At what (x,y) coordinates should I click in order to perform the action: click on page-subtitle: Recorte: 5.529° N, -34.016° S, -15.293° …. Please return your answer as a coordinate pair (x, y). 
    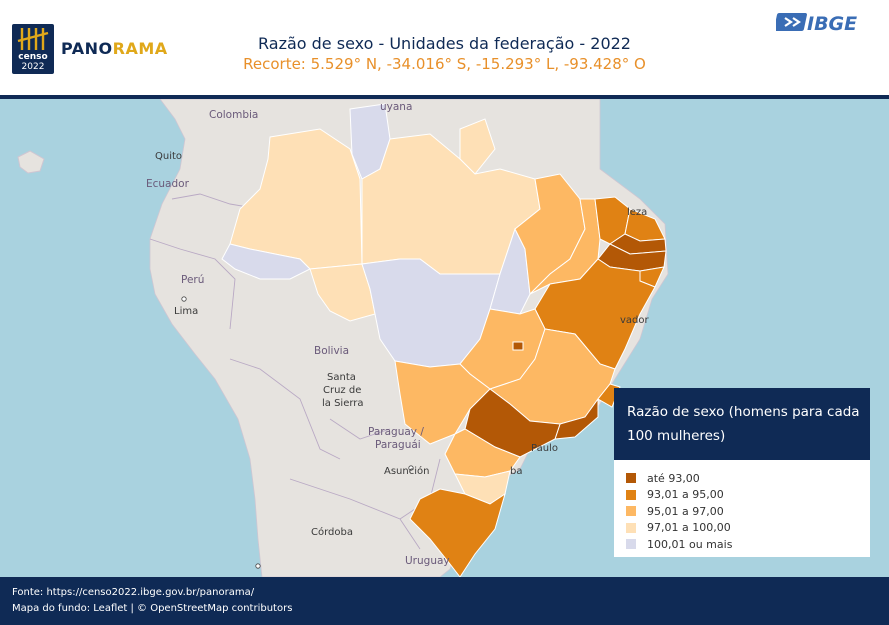
    Looking at the image, I should click on (444, 64).